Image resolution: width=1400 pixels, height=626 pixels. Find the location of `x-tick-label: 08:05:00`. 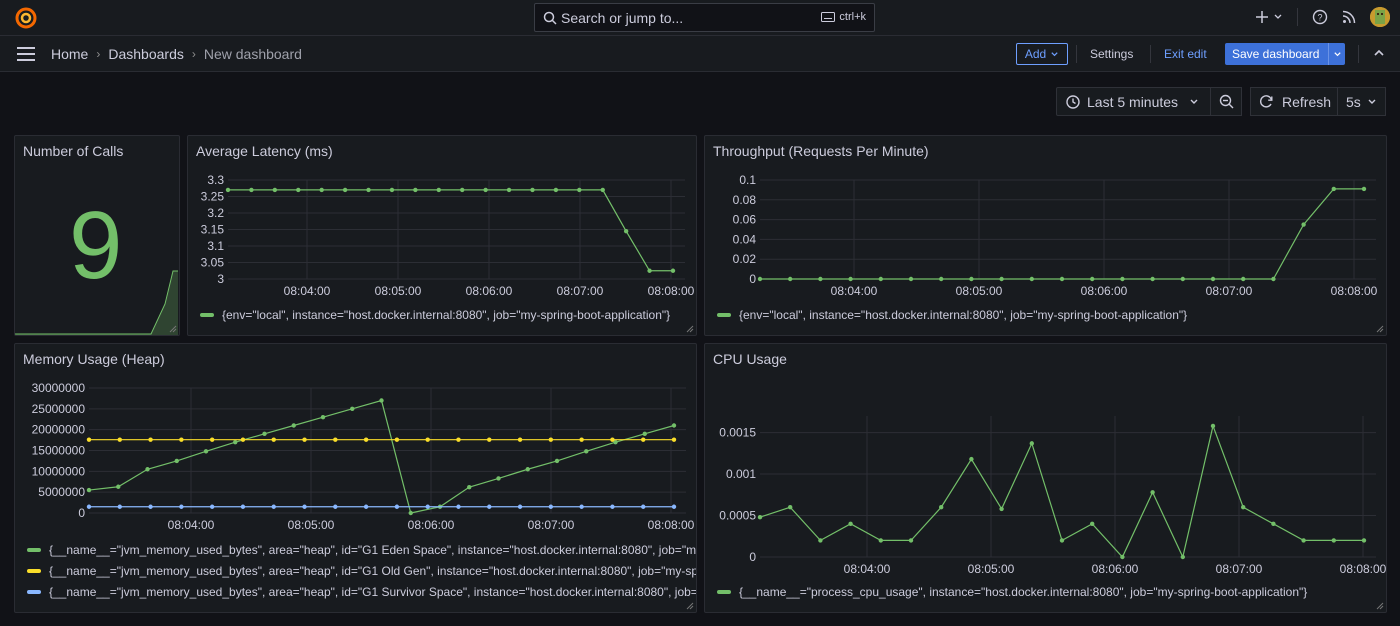

x-tick-label: 08:05:00 is located at coordinates (991, 569).